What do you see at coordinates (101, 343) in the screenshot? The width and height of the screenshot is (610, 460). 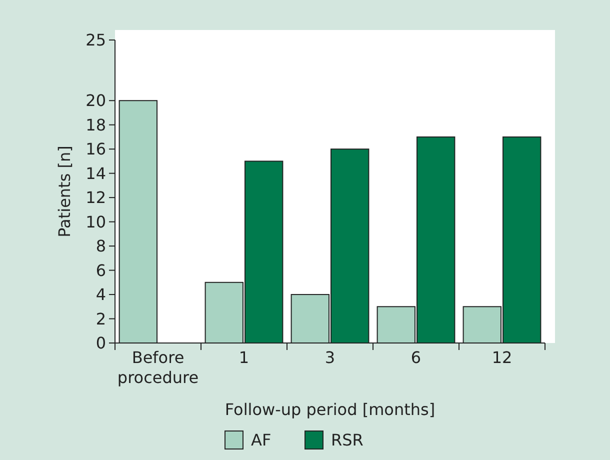 I see `y-tick-label: 0` at bounding box center [101, 343].